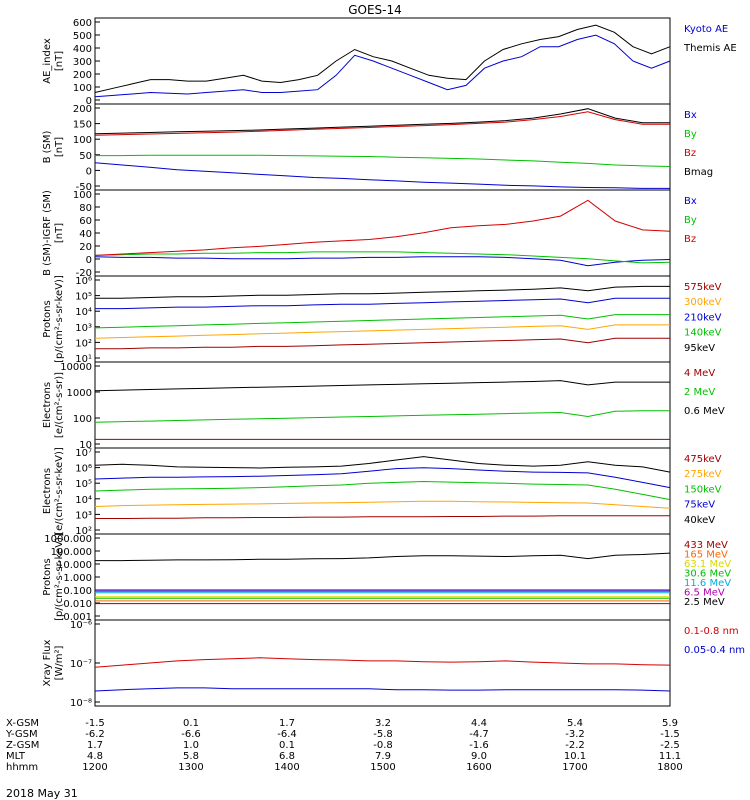  I want to click on y-tick-label: 0.001, so click(77, 617).